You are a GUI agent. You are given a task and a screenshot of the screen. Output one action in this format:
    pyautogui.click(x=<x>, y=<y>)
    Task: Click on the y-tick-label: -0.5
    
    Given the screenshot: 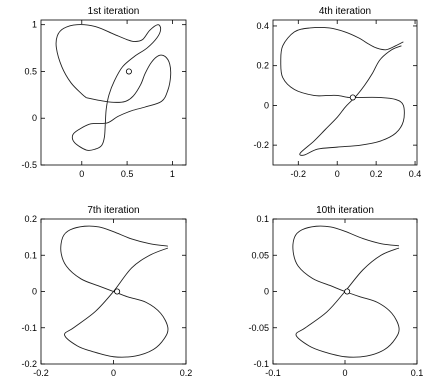 What is the action you would take?
    pyautogui.click(x=29, y=165)
    